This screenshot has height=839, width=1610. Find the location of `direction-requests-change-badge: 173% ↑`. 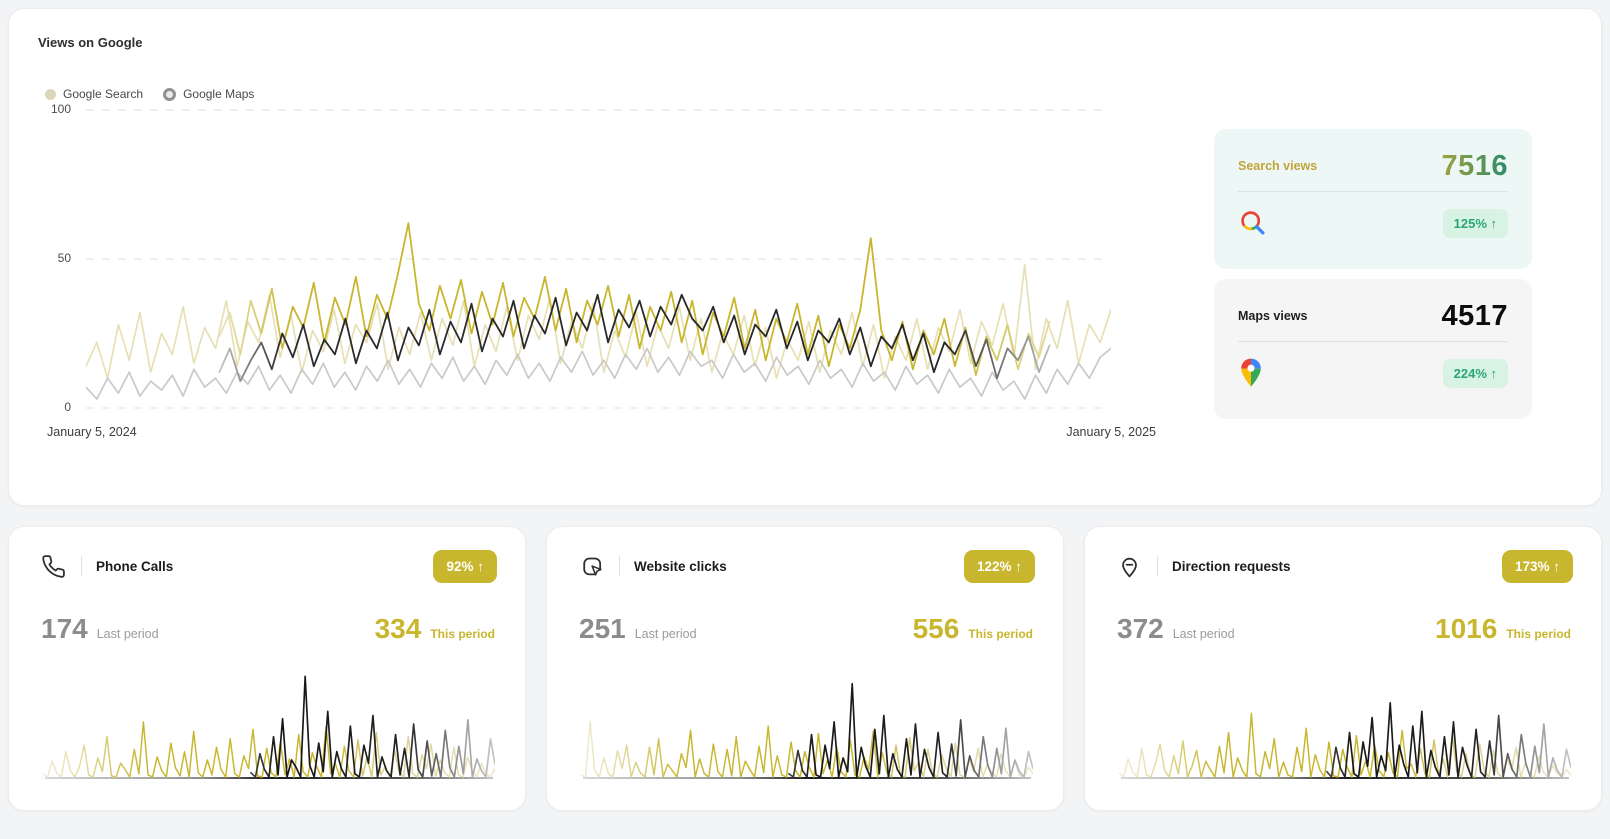

direction-requests-change-badge: 173% ↑ is located at coordinates (1537, 566).